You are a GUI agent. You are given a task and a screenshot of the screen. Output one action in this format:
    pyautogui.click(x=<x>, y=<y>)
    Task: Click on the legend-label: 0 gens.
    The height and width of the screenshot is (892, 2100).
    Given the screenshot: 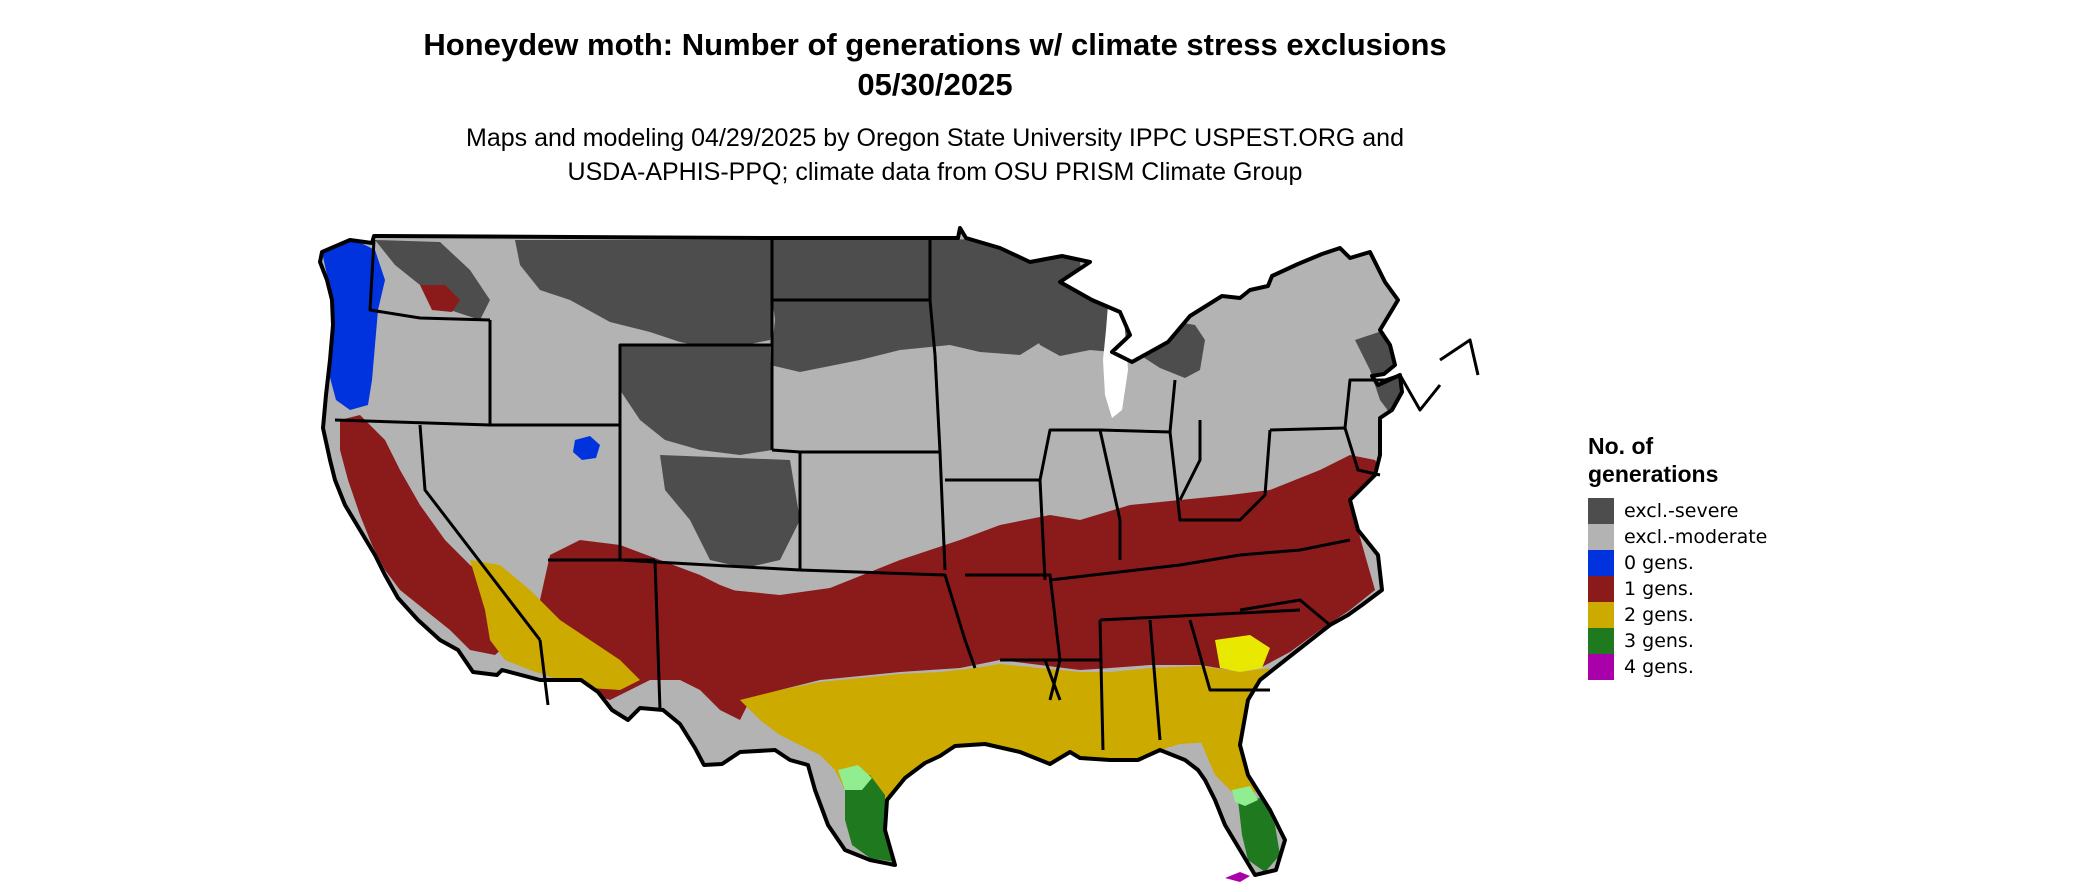 What is the action you would take?
    pyautogui.click(x=1659, y=563)
    